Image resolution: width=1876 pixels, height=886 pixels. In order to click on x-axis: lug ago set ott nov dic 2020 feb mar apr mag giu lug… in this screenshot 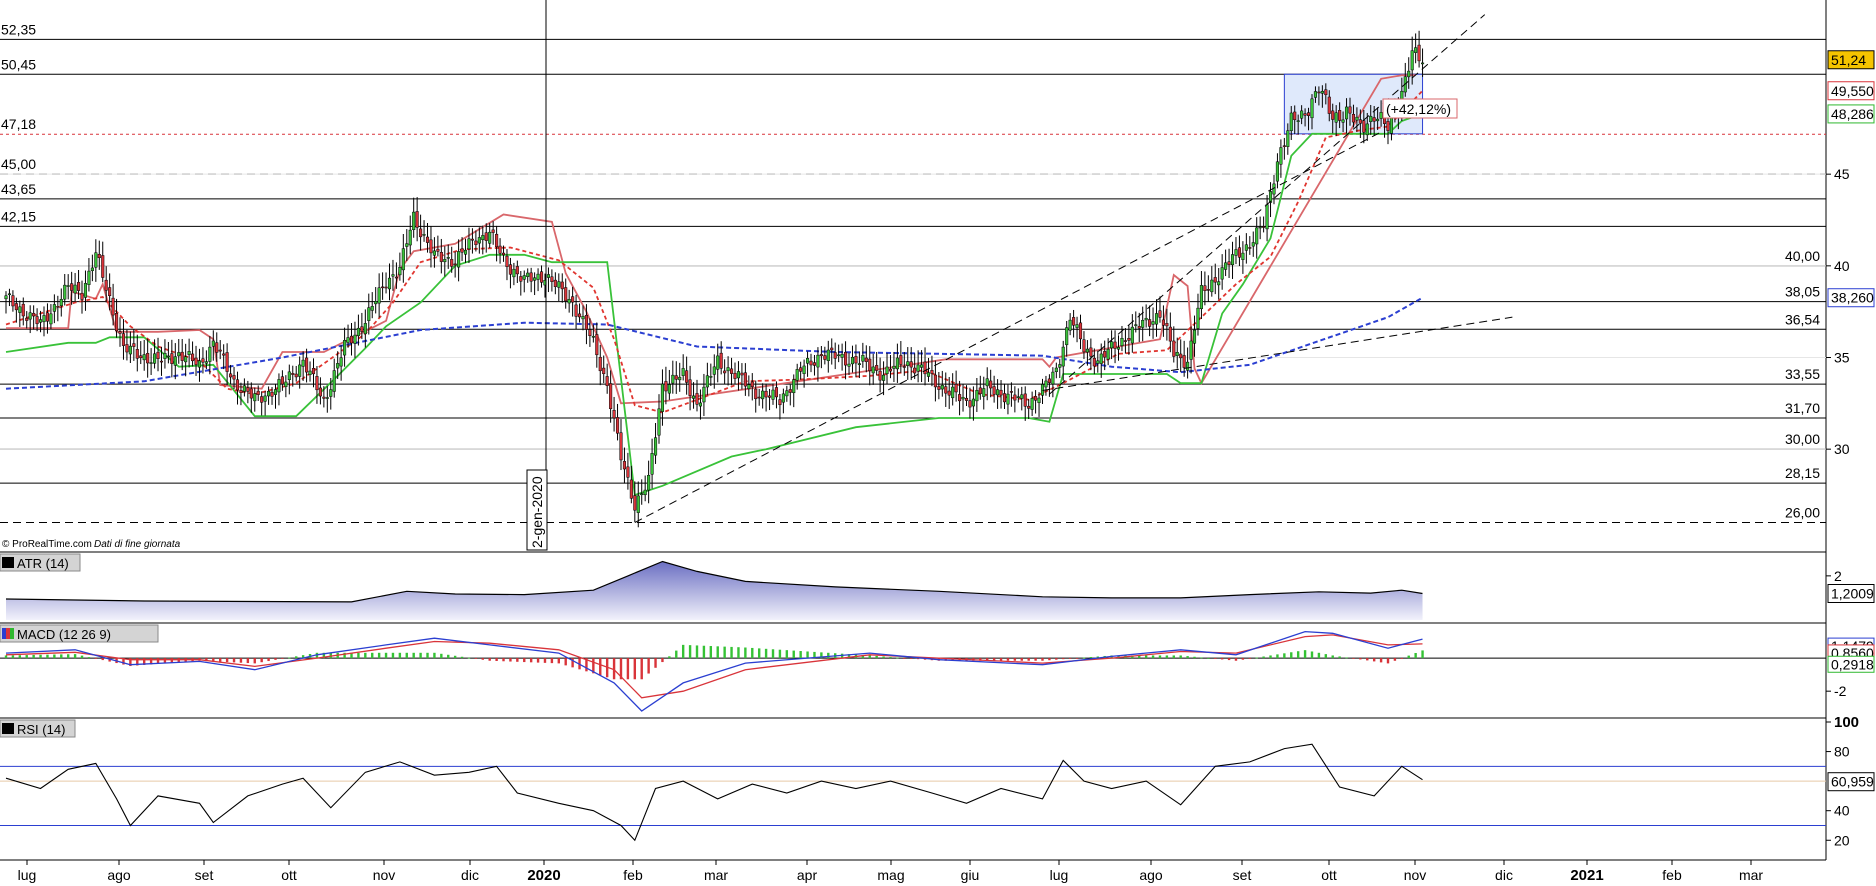, I will do `click(890, 872)`.